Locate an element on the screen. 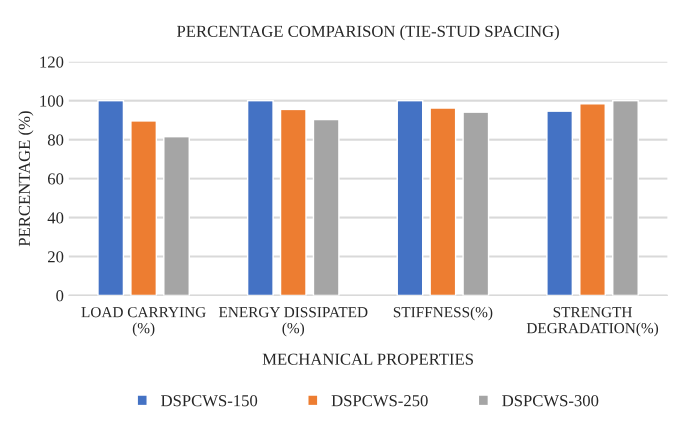  chart-title: PERCENTAGE COMPARISON (TIE-STUD SPACING) is located at coordinates (367, 32).